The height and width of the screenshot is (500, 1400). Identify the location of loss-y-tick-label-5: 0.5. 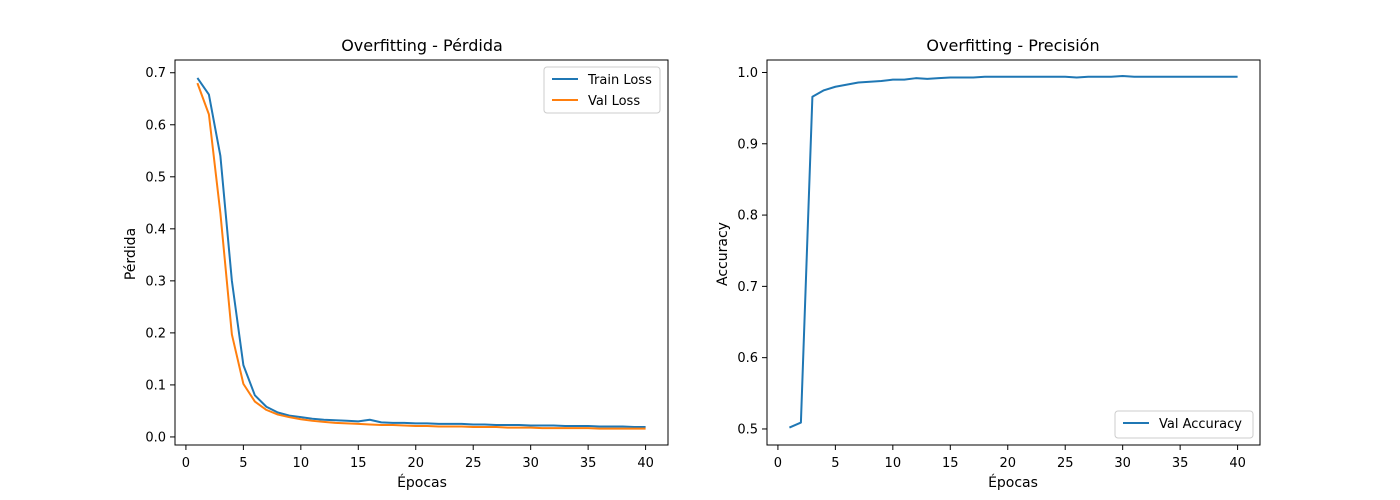
(155, 177).